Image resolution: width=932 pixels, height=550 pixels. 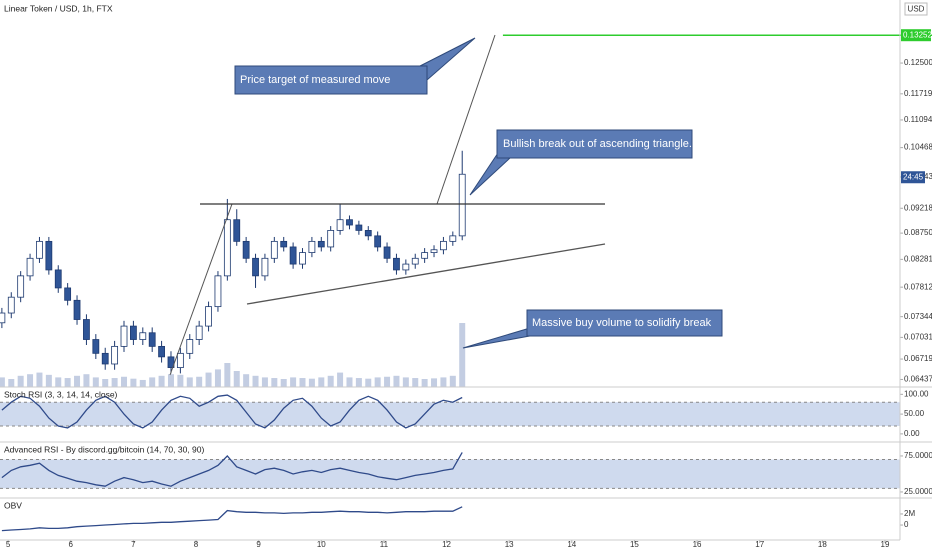 I want to click on y-tick-label: 0.070315, so click(x=918, y=336).